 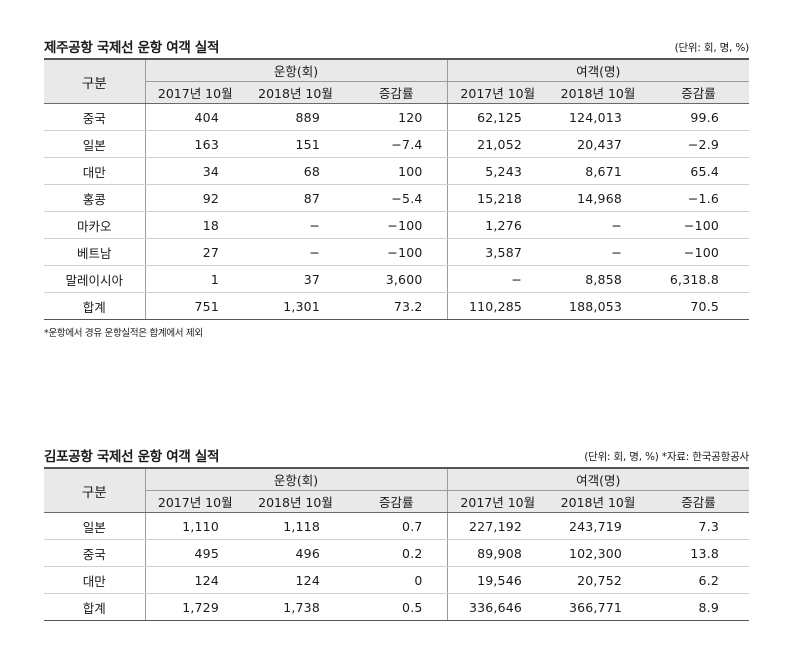 I want to click on jeju-footnote: *운항에서 경유 운항실적은 합계에서 제외, so click(x=123, y=333).